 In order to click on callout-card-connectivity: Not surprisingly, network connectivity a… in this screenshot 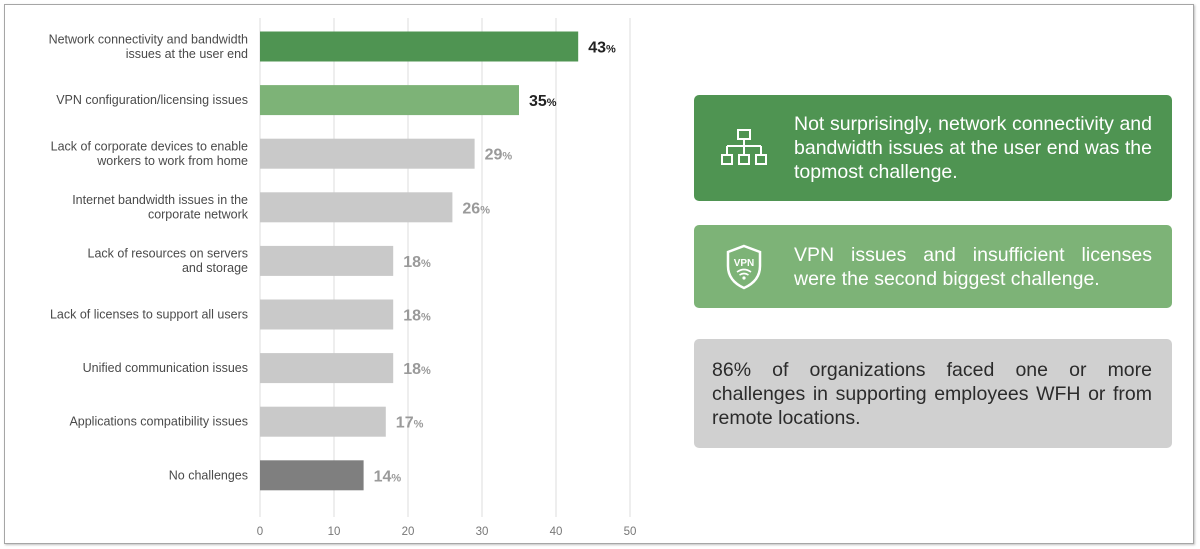, I will do `click(933, 148)`.